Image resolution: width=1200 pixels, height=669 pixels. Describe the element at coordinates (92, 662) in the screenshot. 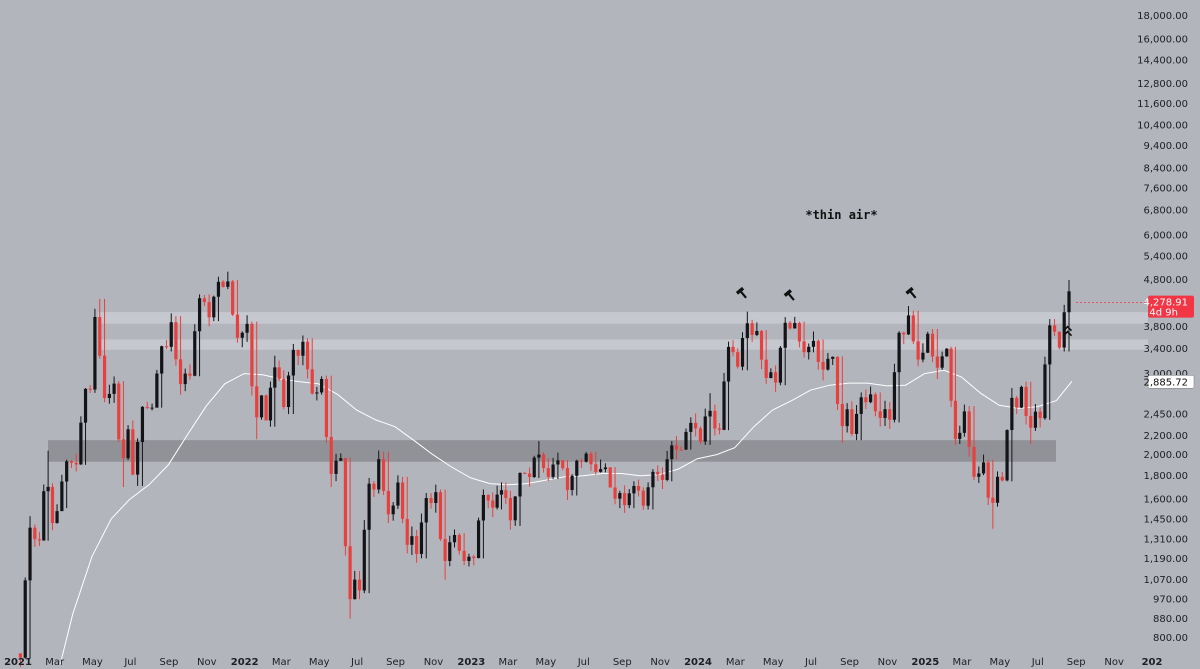

I see `x-tick-label: May` at that location.